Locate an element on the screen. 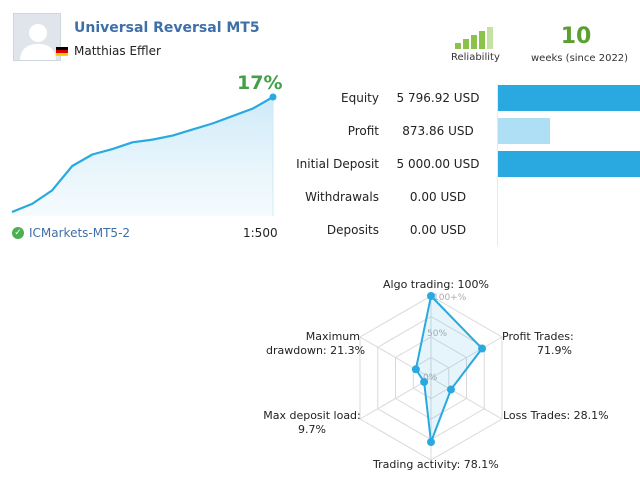 This screenshot has width=640, height=480. growth-line is located at coordinates (142, 155).